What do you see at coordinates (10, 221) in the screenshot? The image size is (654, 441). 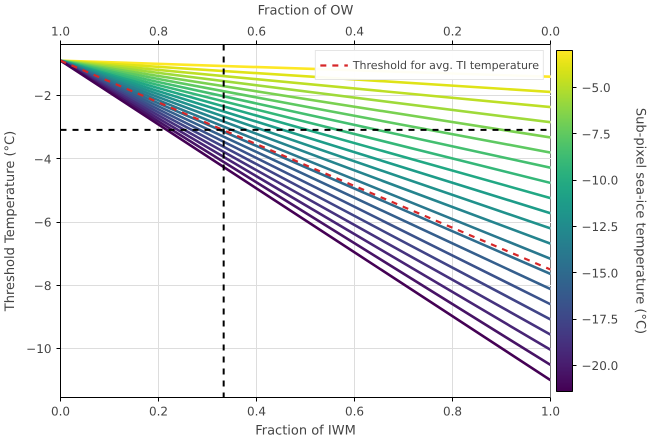 I see `y-axis-title: Threshold Temperature (°C)` at bounding box center [10, 221].